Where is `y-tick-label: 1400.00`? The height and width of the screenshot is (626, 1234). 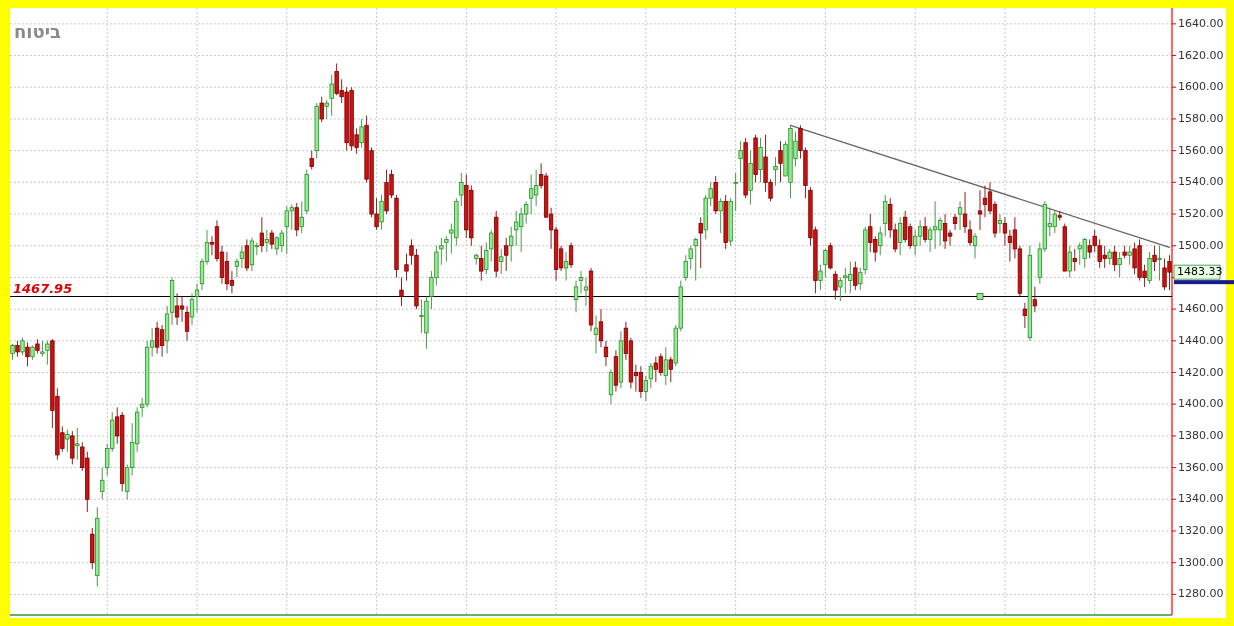
y-tick-label: 1400.00 is located at coordinates (1201, 404).